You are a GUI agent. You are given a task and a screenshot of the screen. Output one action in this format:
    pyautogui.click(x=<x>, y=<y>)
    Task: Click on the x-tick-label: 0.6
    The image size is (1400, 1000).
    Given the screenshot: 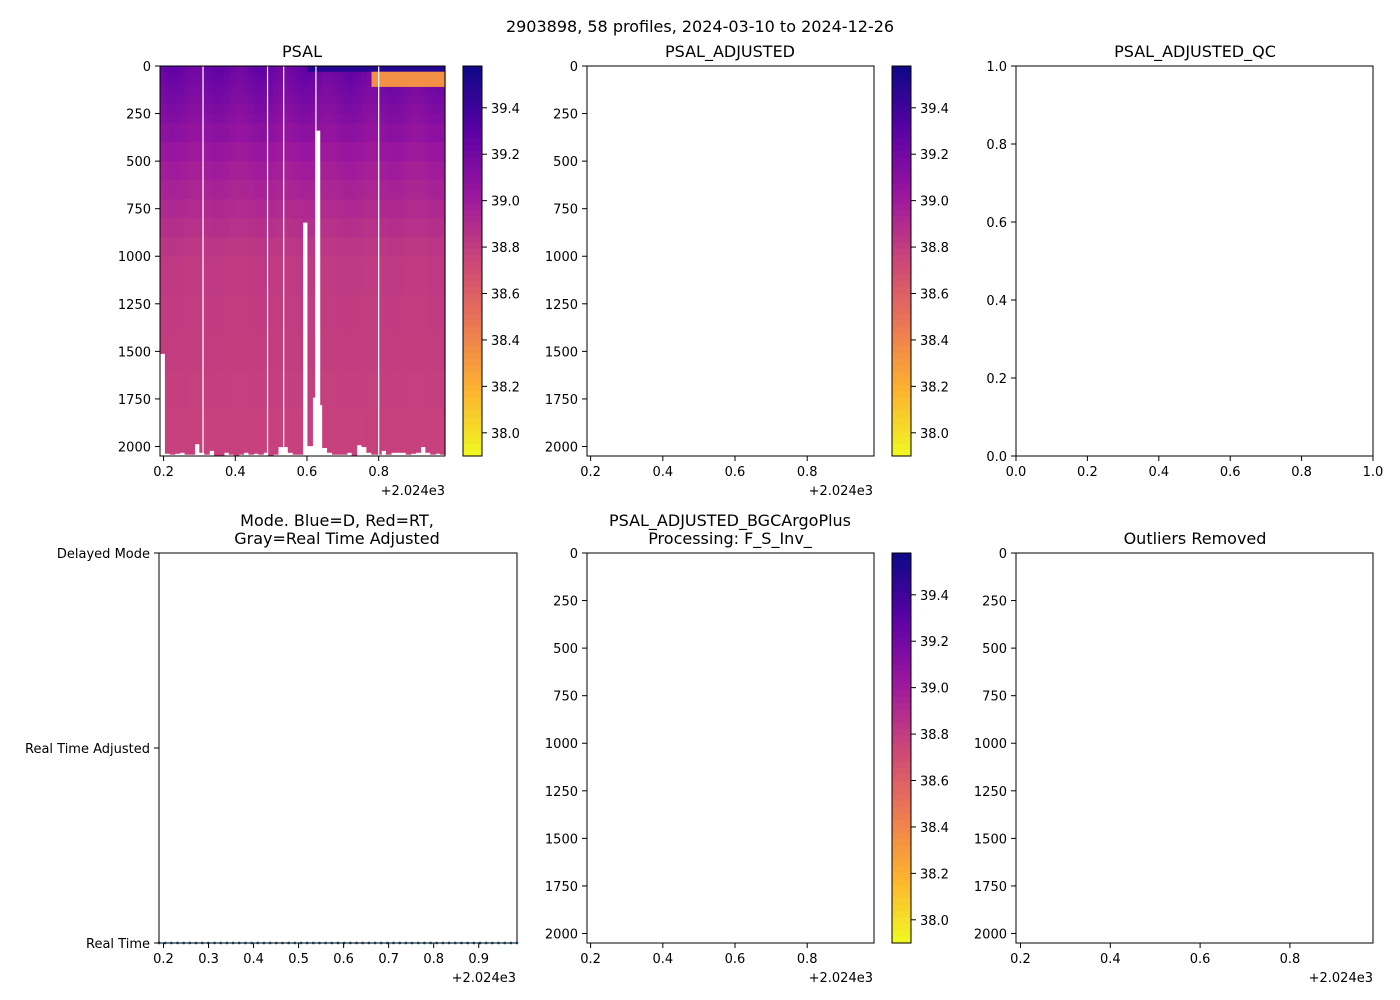 What is the action you would take?
    pyautogui.click(x=1230, y=472)
    